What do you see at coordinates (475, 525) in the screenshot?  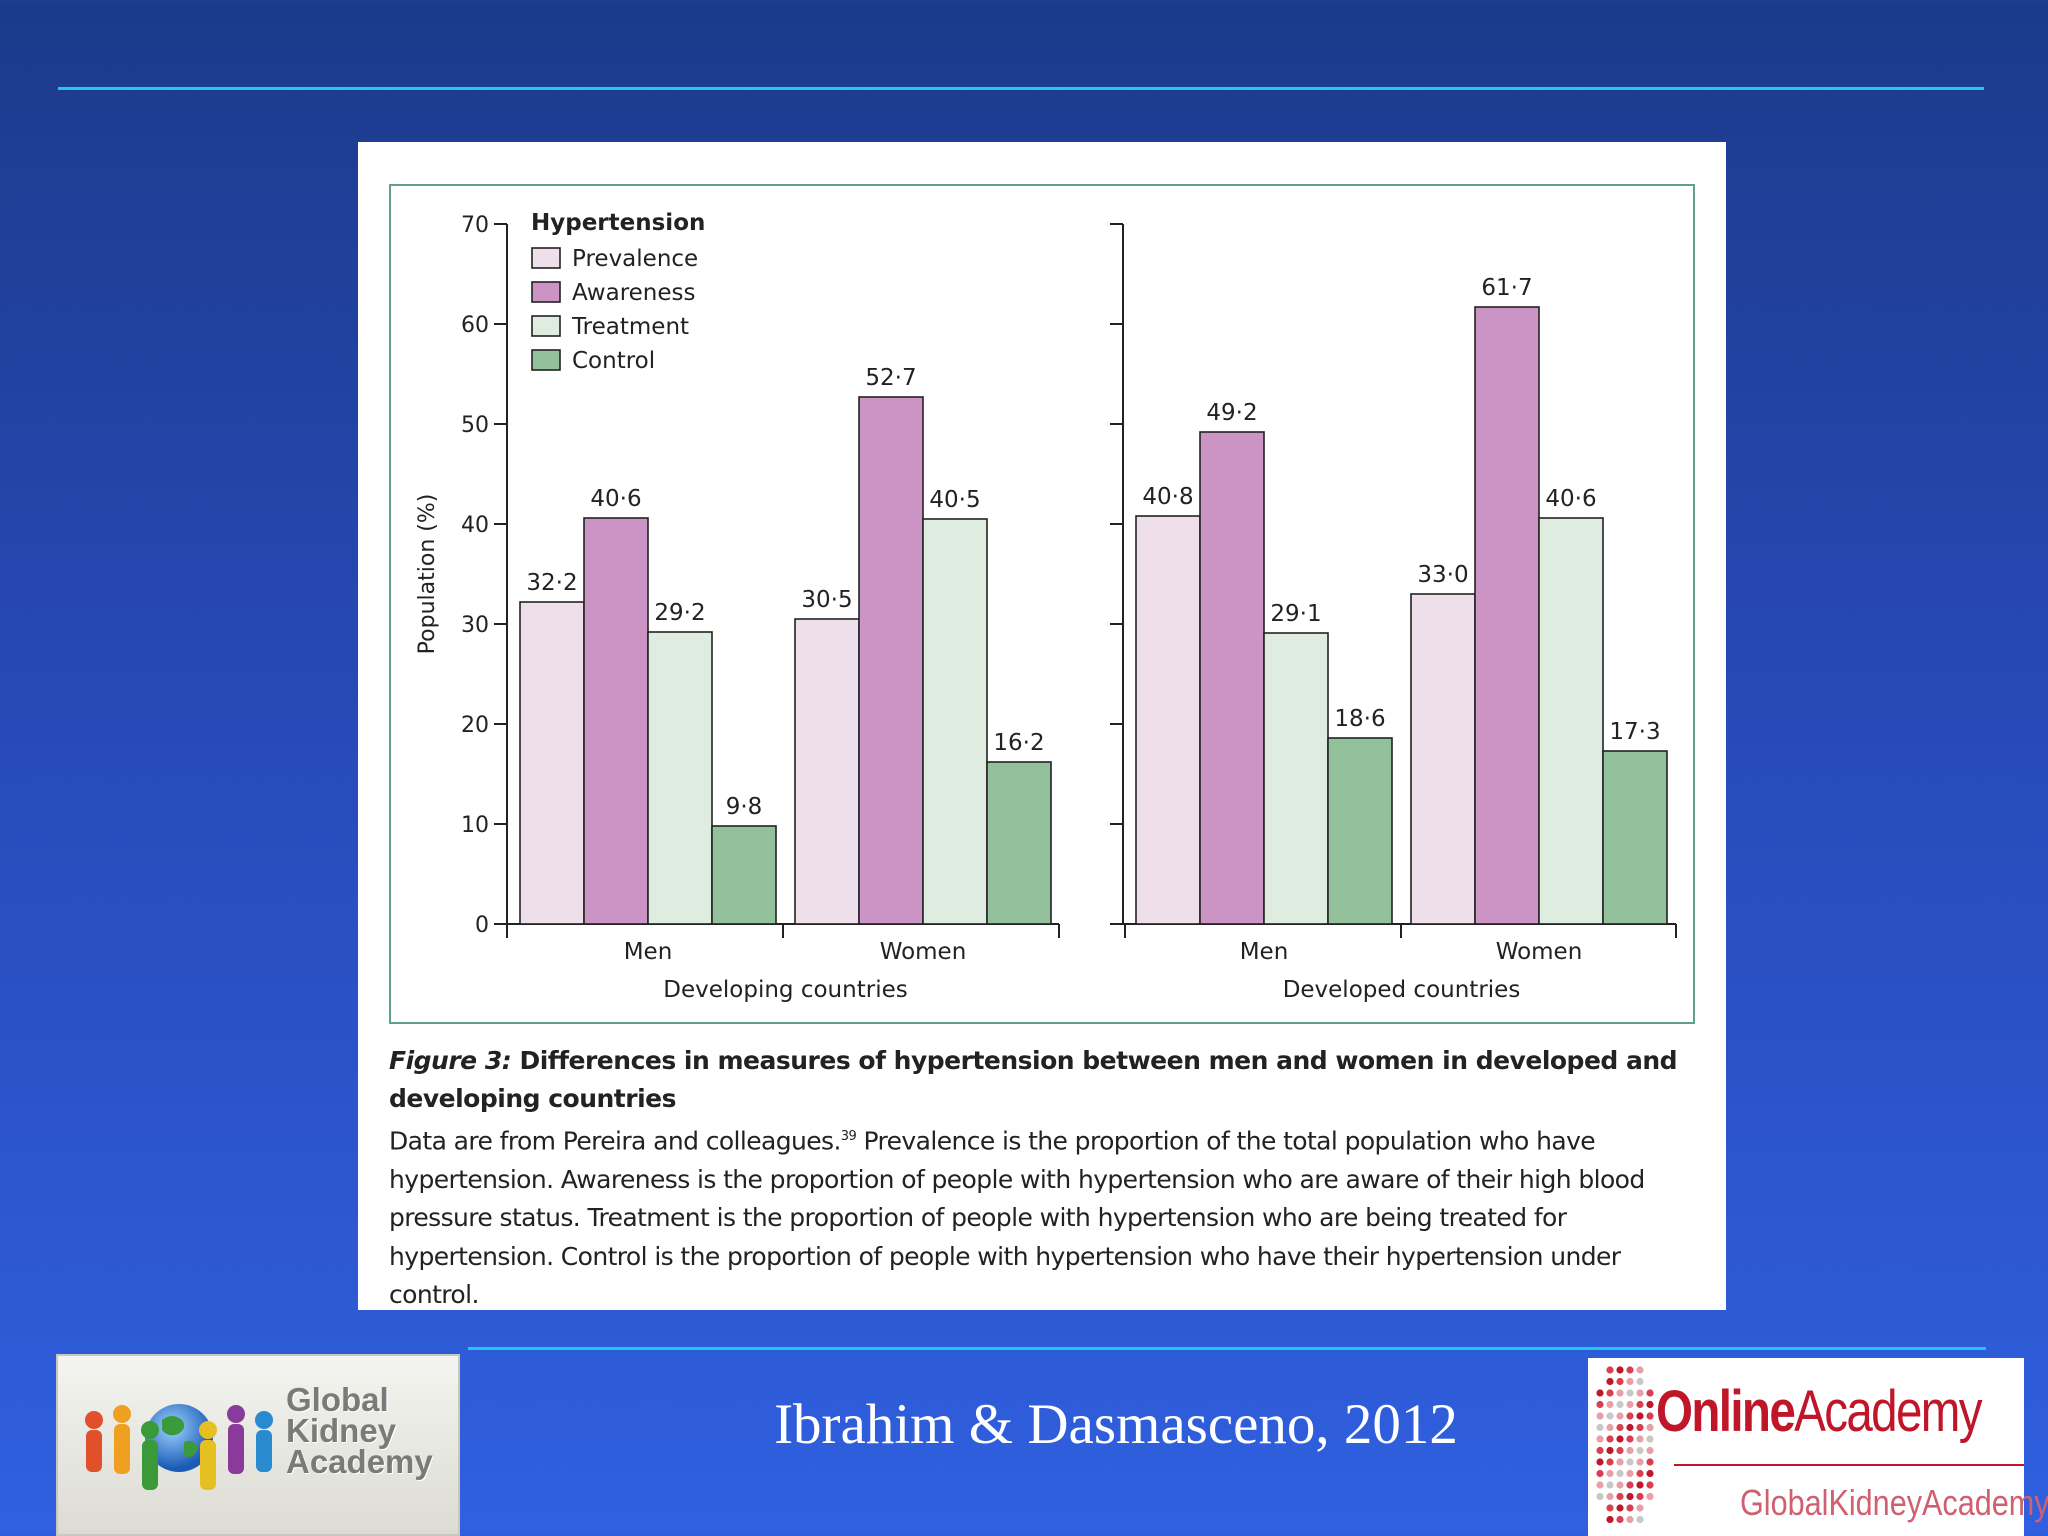 I see `y-tick-label: 40` at bounding box center [475, 525].